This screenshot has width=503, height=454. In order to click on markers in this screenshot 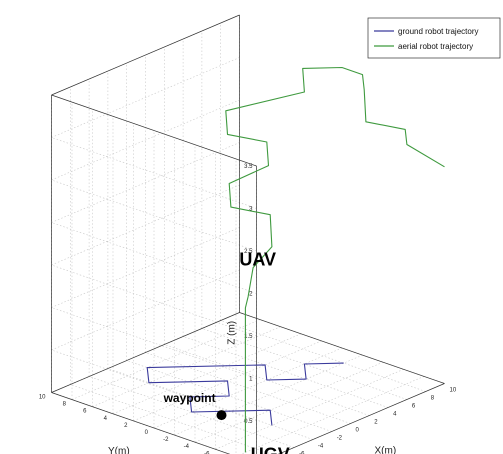, I will do `click(222, 415)`.